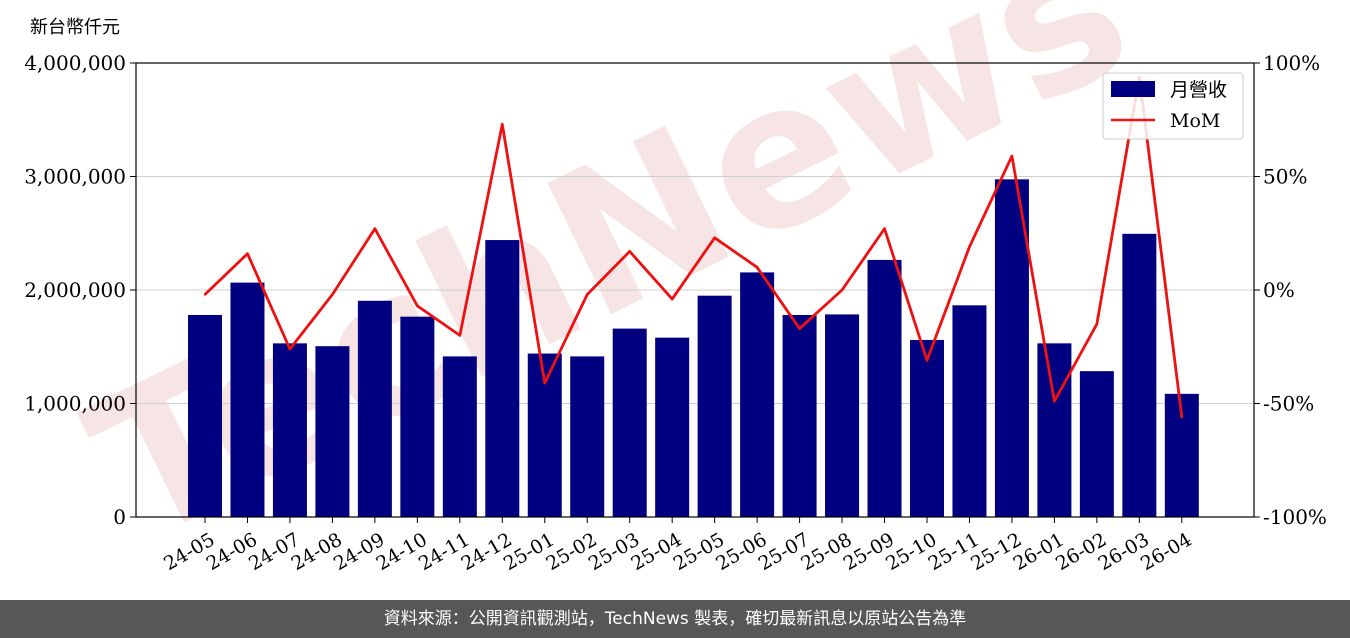  What do you see at coordinates (1279, 290) in the screenshot?
I see `y2-tick-label: 0%` at bounding box center [1279, 290].